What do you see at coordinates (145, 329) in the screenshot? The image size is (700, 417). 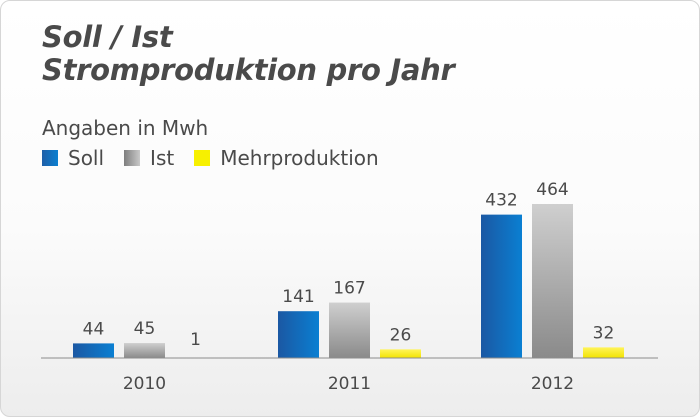 I see `value-label-ist-2010: 45` at bounding box center [145, 329].